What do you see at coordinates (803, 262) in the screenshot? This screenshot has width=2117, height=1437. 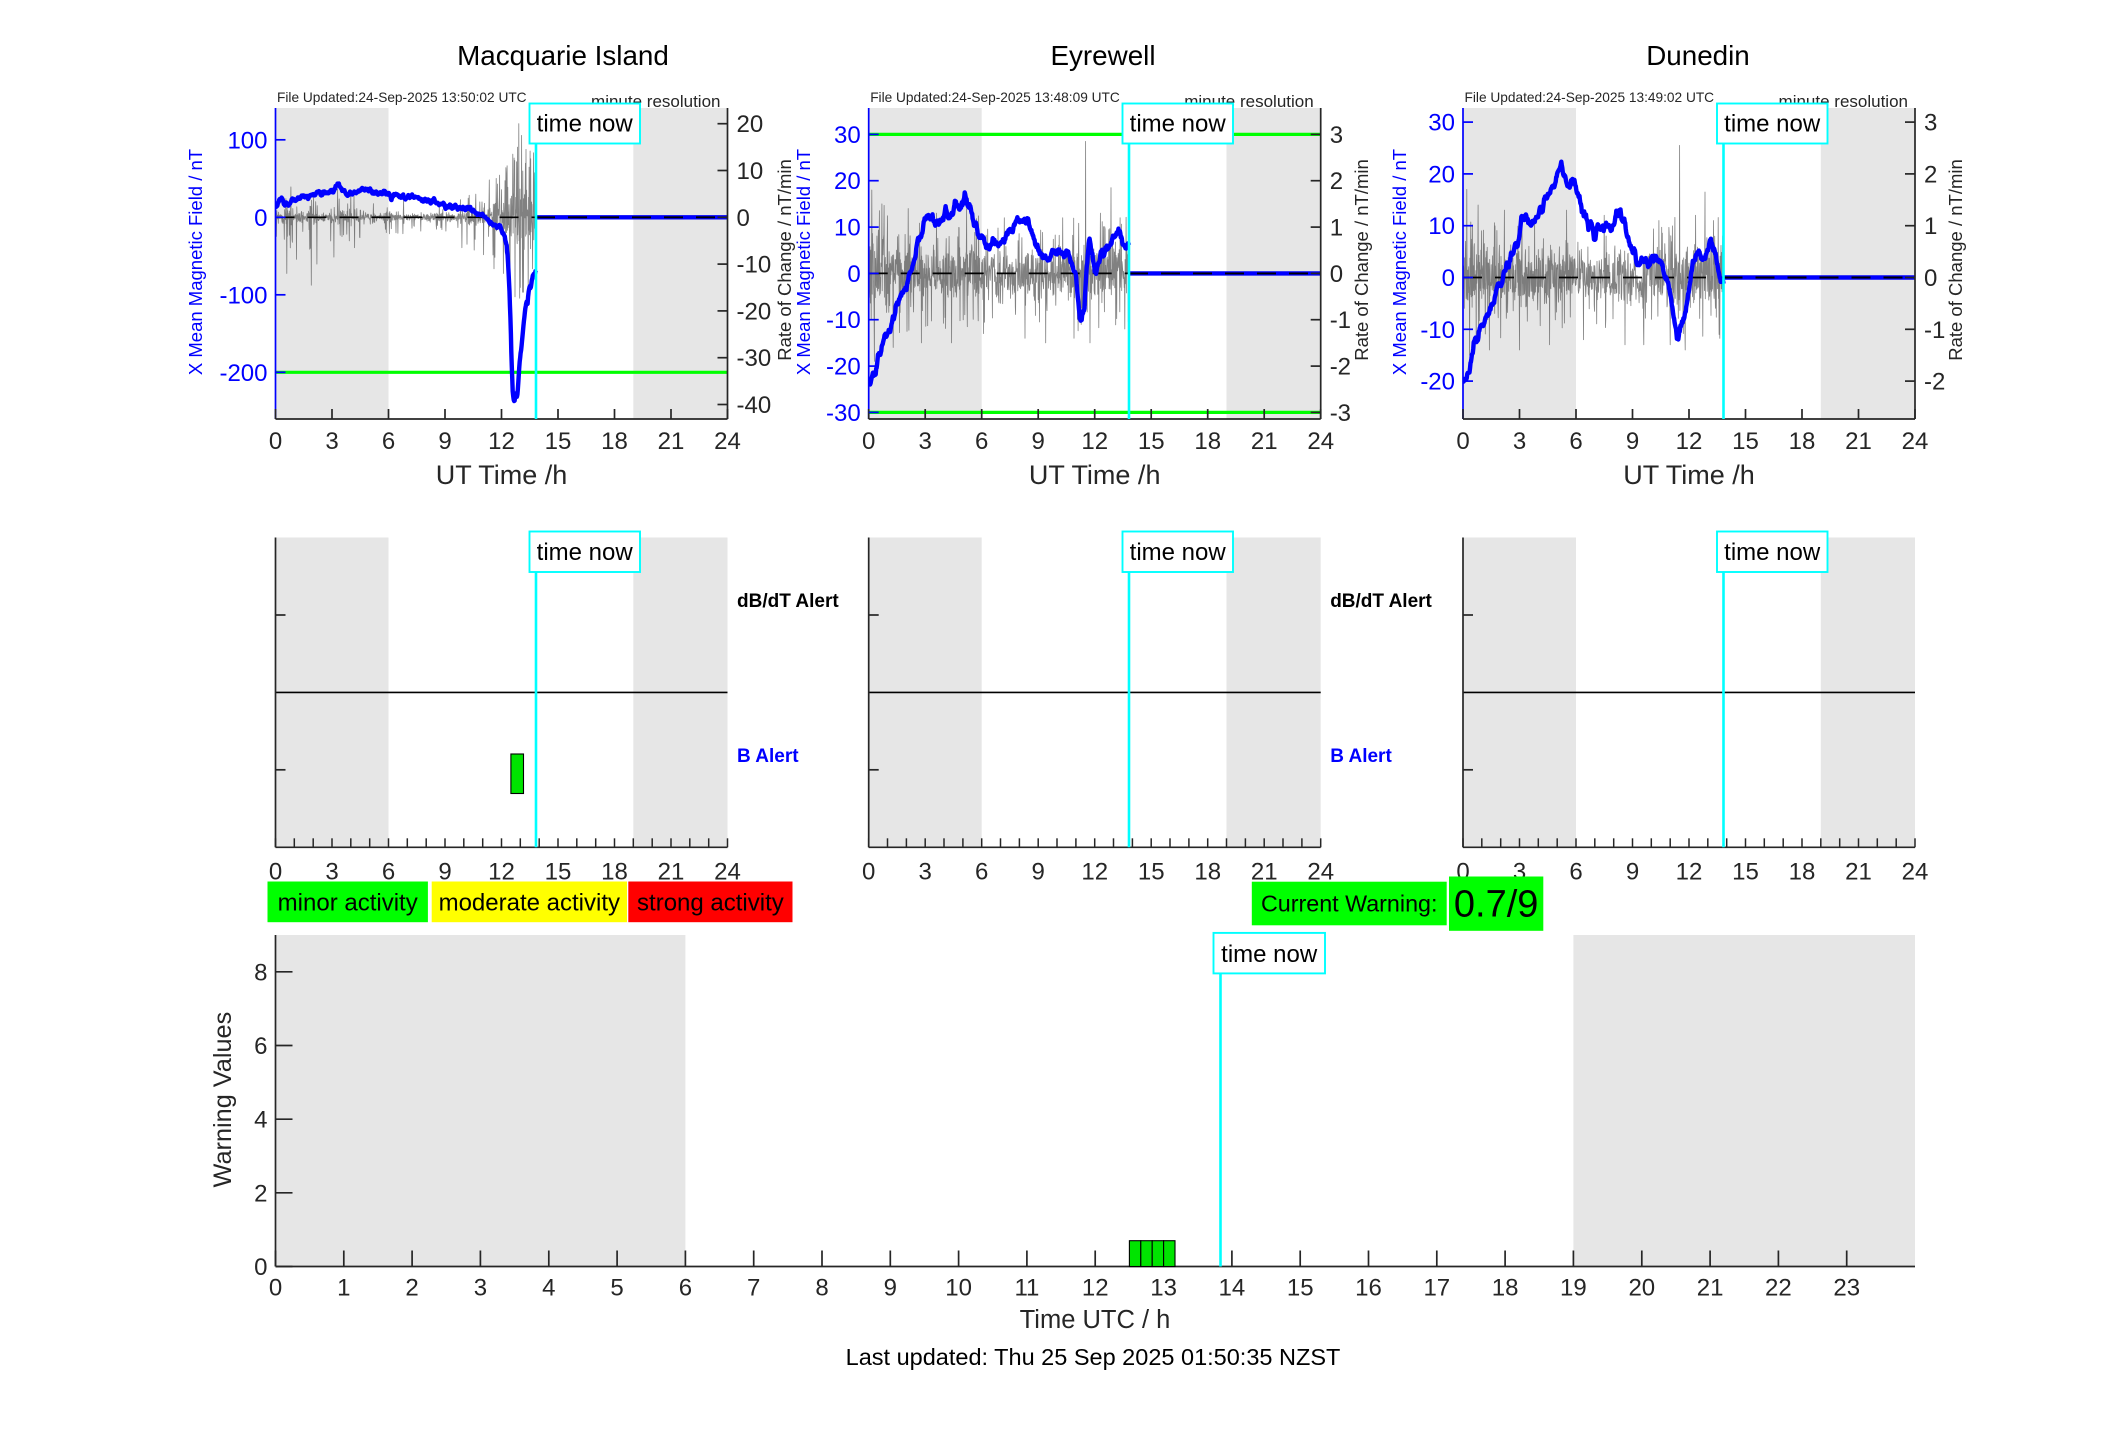 I see `svg-text: X Mean Magnetic Field / nT` at bounding box center [803, 262].